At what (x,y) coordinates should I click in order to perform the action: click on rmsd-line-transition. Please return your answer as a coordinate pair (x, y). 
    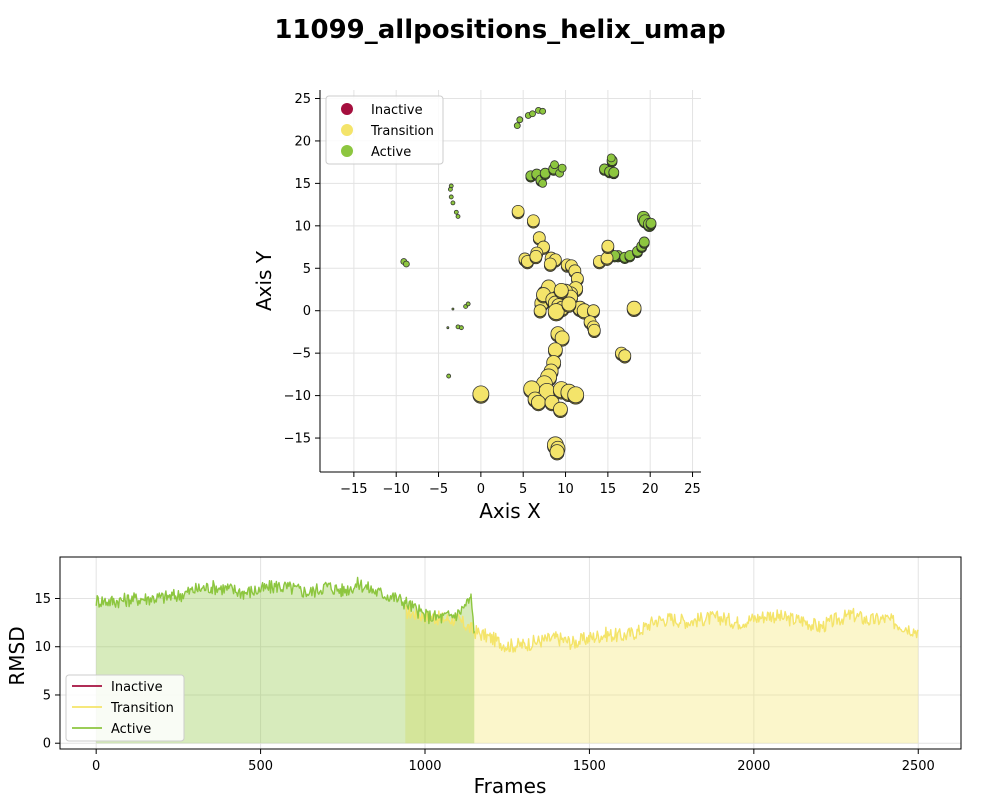
    Looking at the image, I should click on (662, 629).